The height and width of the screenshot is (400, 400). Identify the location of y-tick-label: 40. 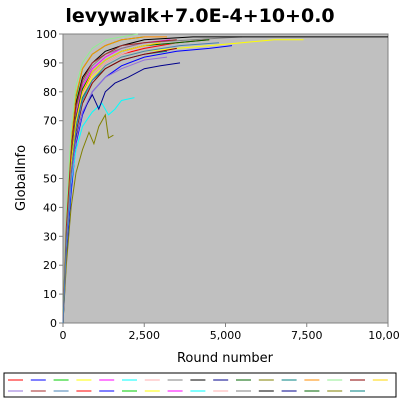
(50, 207).